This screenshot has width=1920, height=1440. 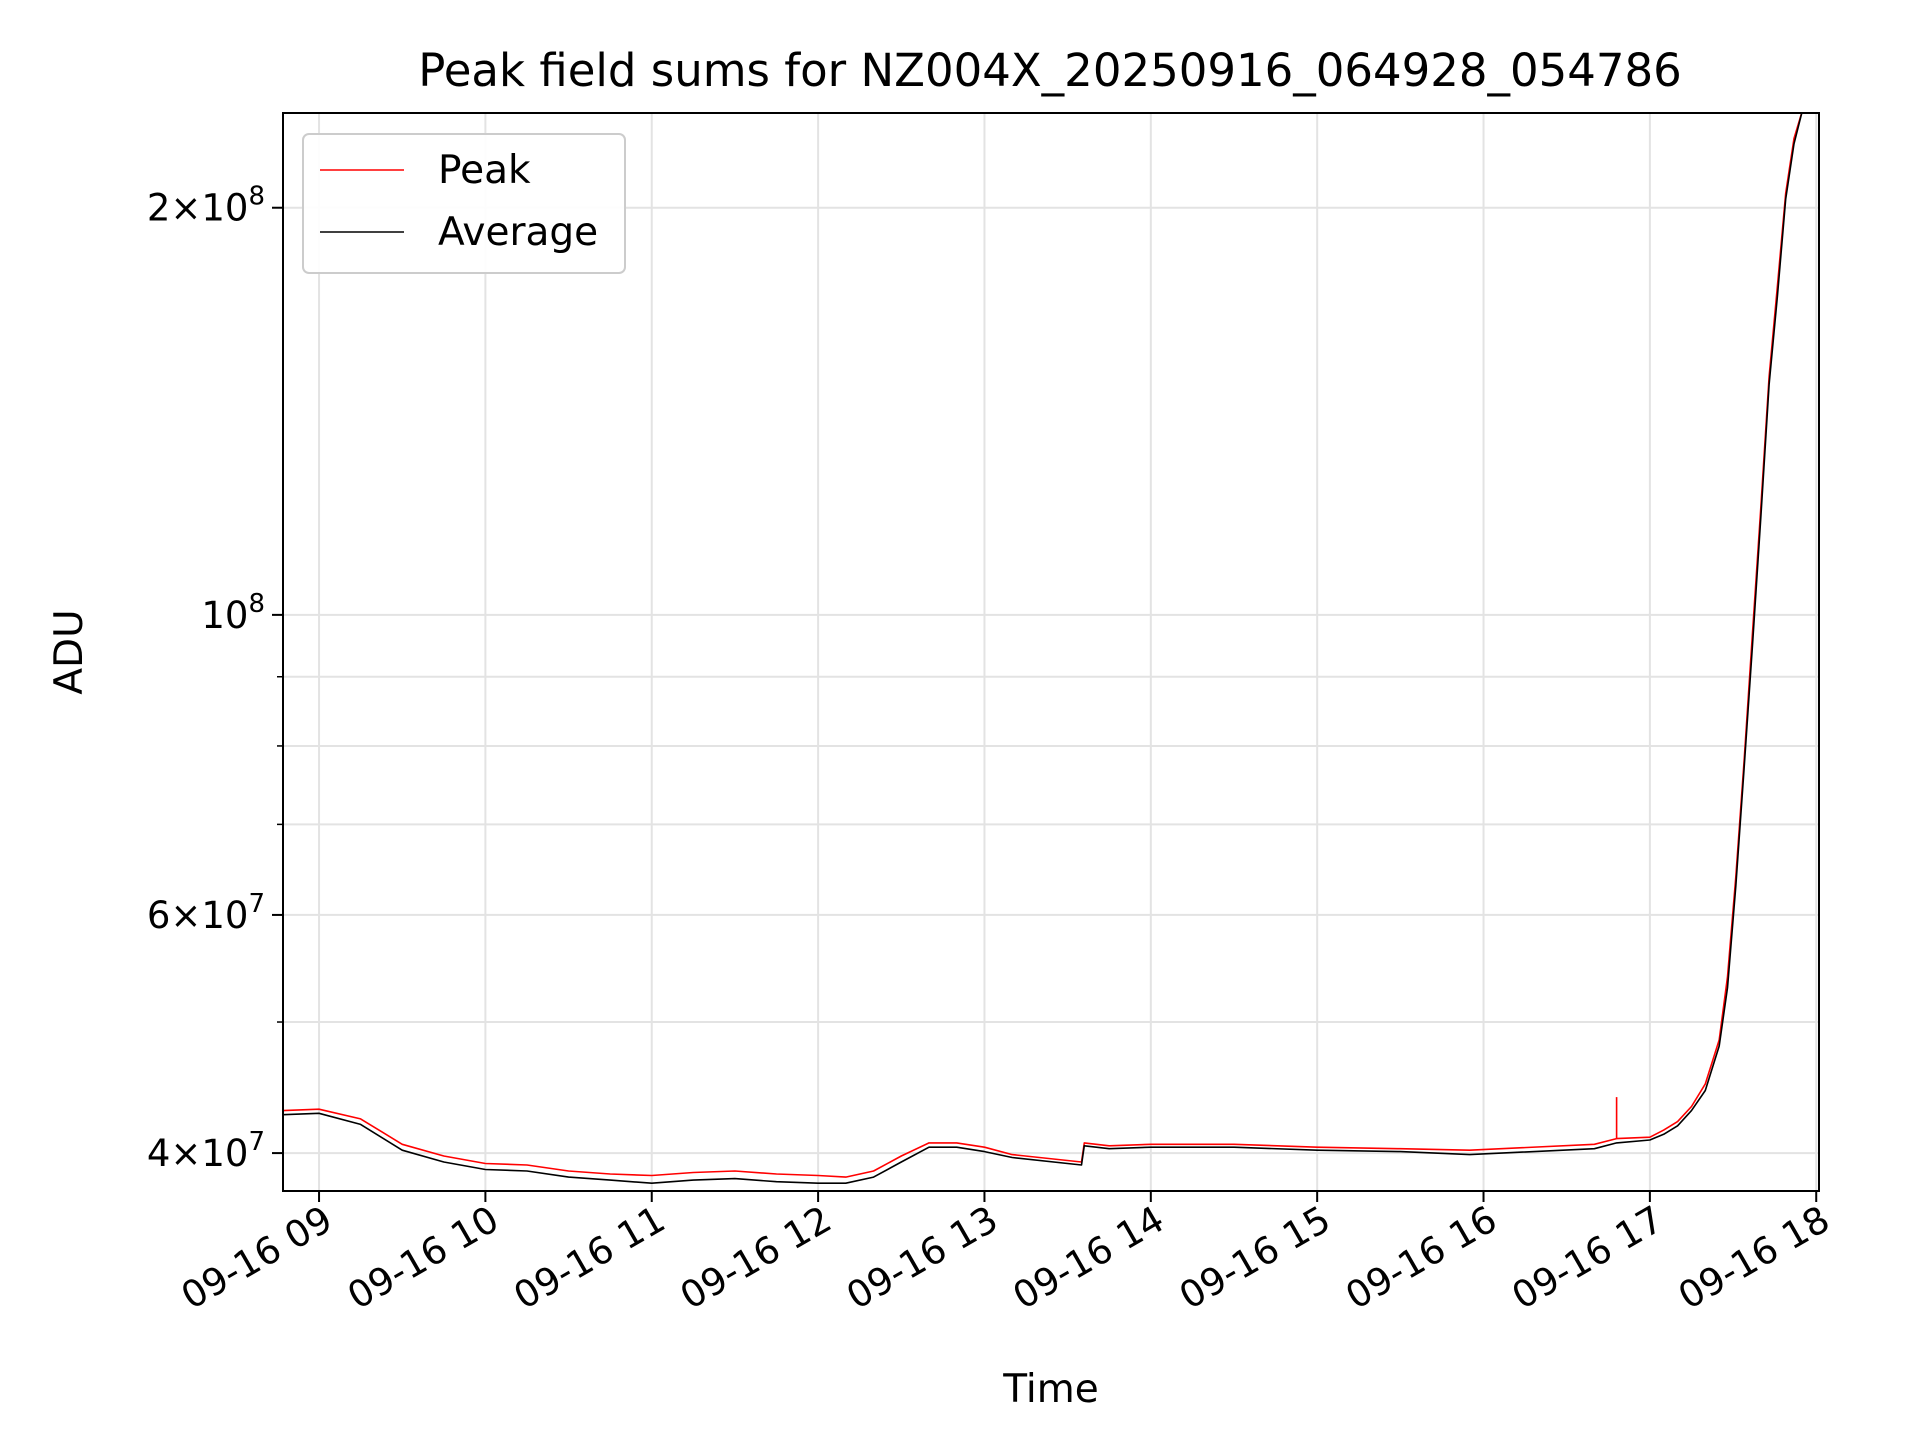 What do you see at coordinates (206, 206) in the screenshot?
I see `y-tick-label: 2×108` at bounding box center [206, 206].